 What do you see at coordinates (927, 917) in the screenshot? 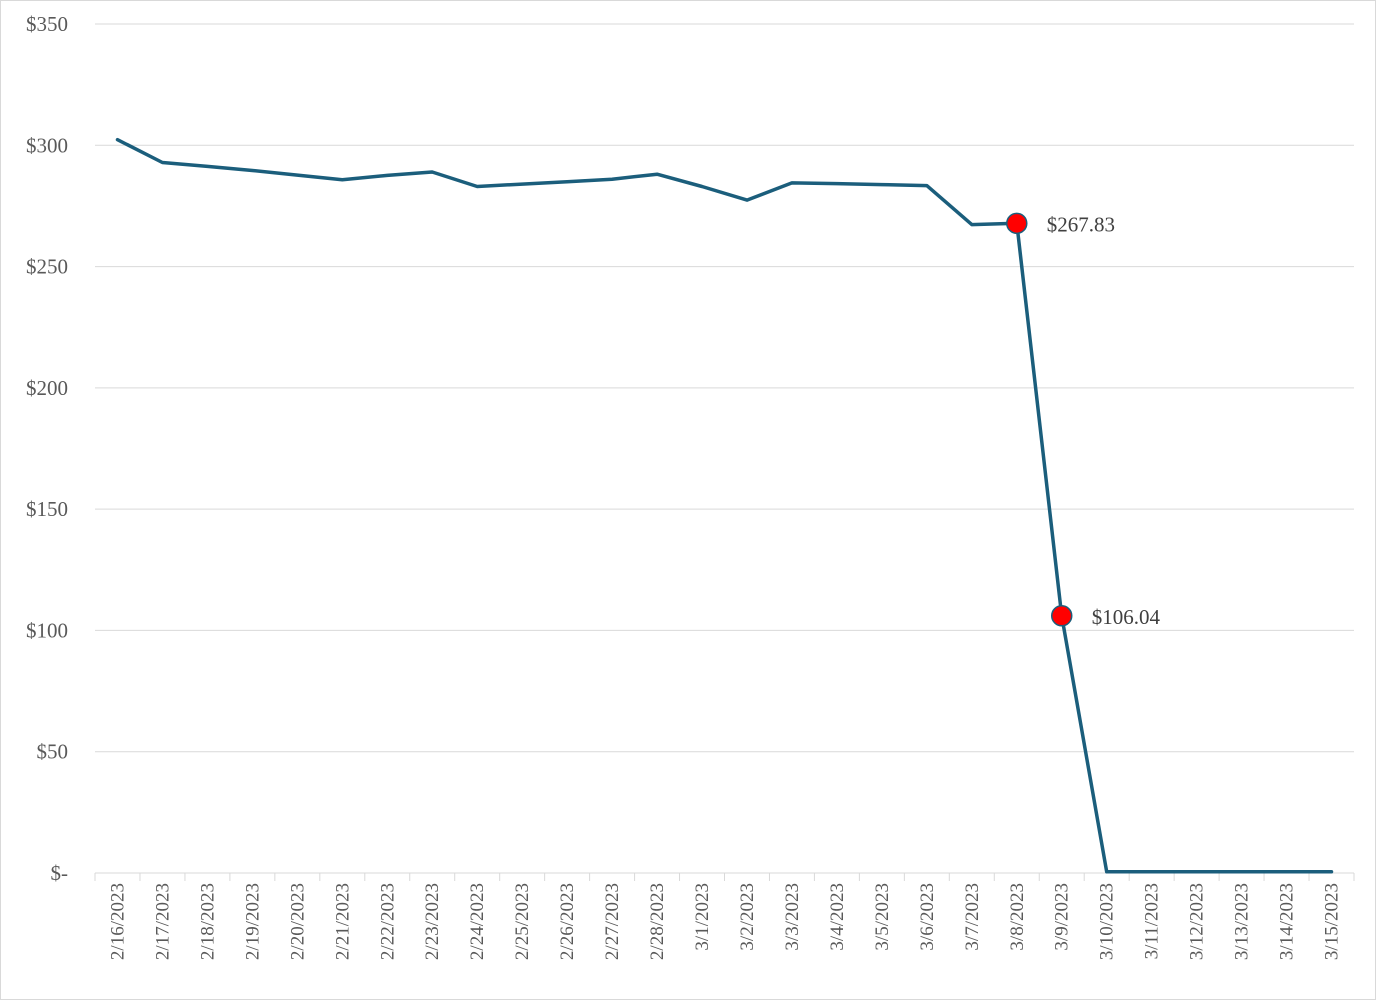
I see `x-tick-label: 3/6/2023` at bounding box center [927, 917].